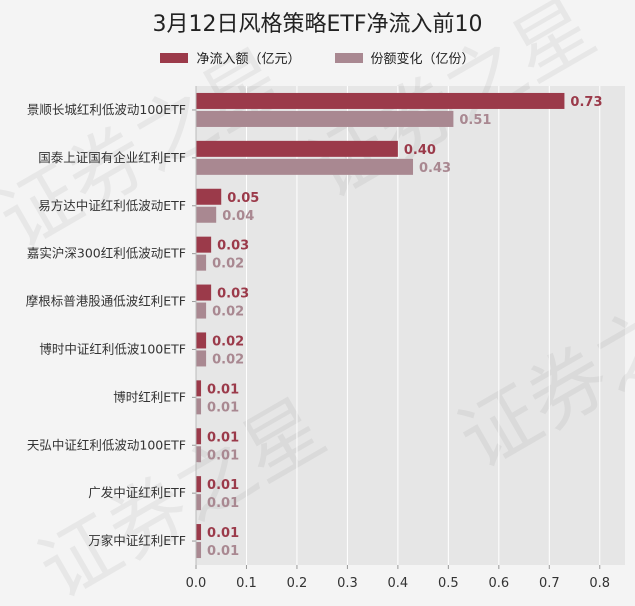  Describe the element at coordinates (317, 57) in the screenshot. I see `legend: 净流入额（亿元） 份额变化（亿份）` at that location.